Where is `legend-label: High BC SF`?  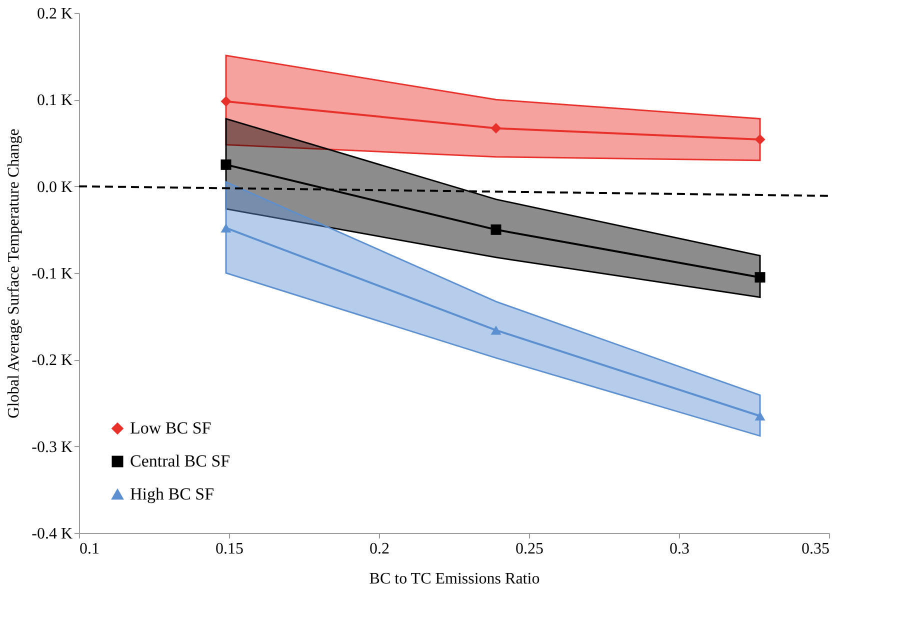
legend-label: High BC SF is located at coordinates (172, 494).